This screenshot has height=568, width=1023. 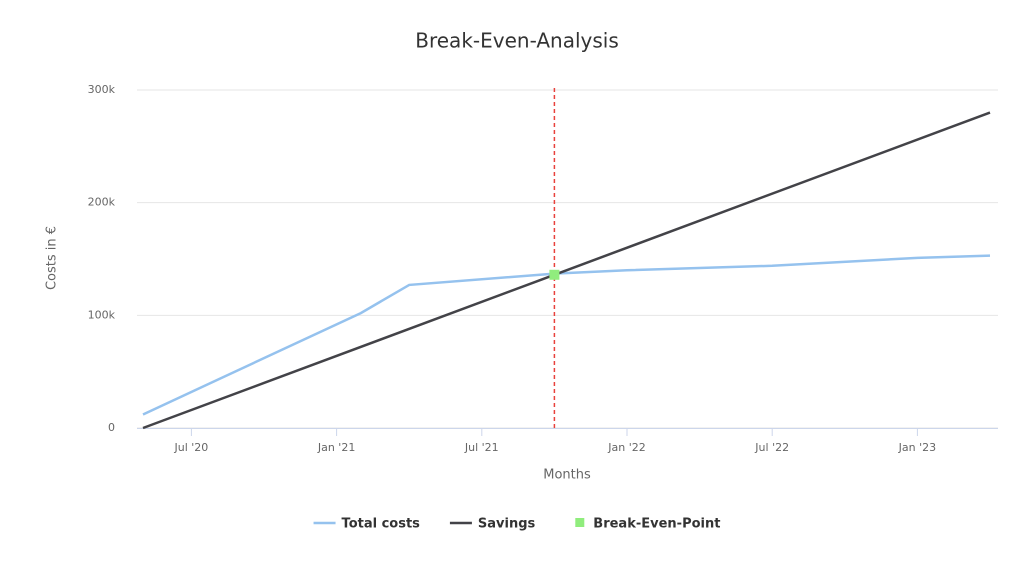 I want to click on legend-label: Total costs, so click(x=381, y=524).